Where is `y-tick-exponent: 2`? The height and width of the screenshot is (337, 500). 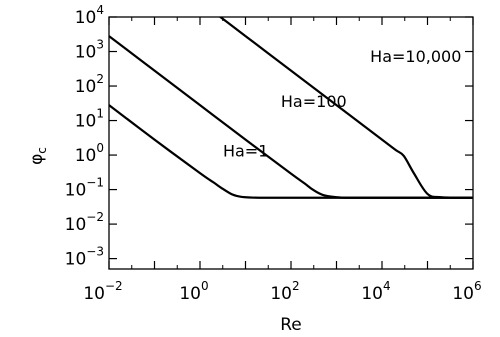 y-tick-exponent: 2 is located at coordinates (100, 79).